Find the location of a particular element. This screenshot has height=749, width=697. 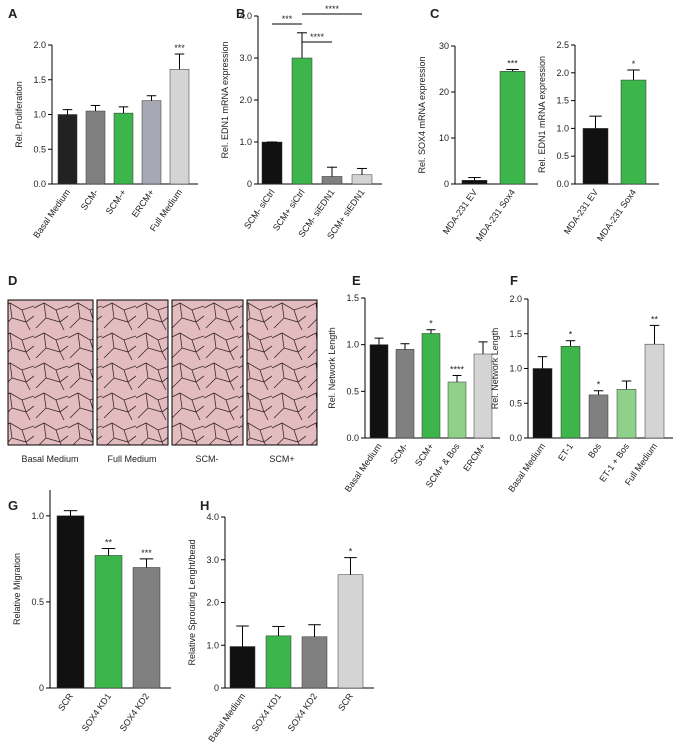

x-tick-label: ET-1 is located at coordinates (565, 451).